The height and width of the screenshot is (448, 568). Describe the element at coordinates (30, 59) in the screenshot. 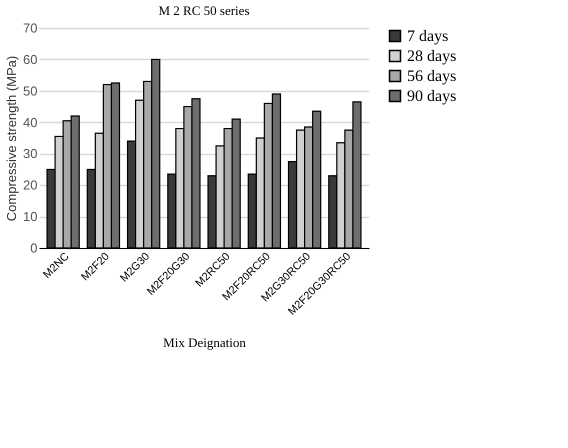

I see `y-tick-label: 60` at that location.